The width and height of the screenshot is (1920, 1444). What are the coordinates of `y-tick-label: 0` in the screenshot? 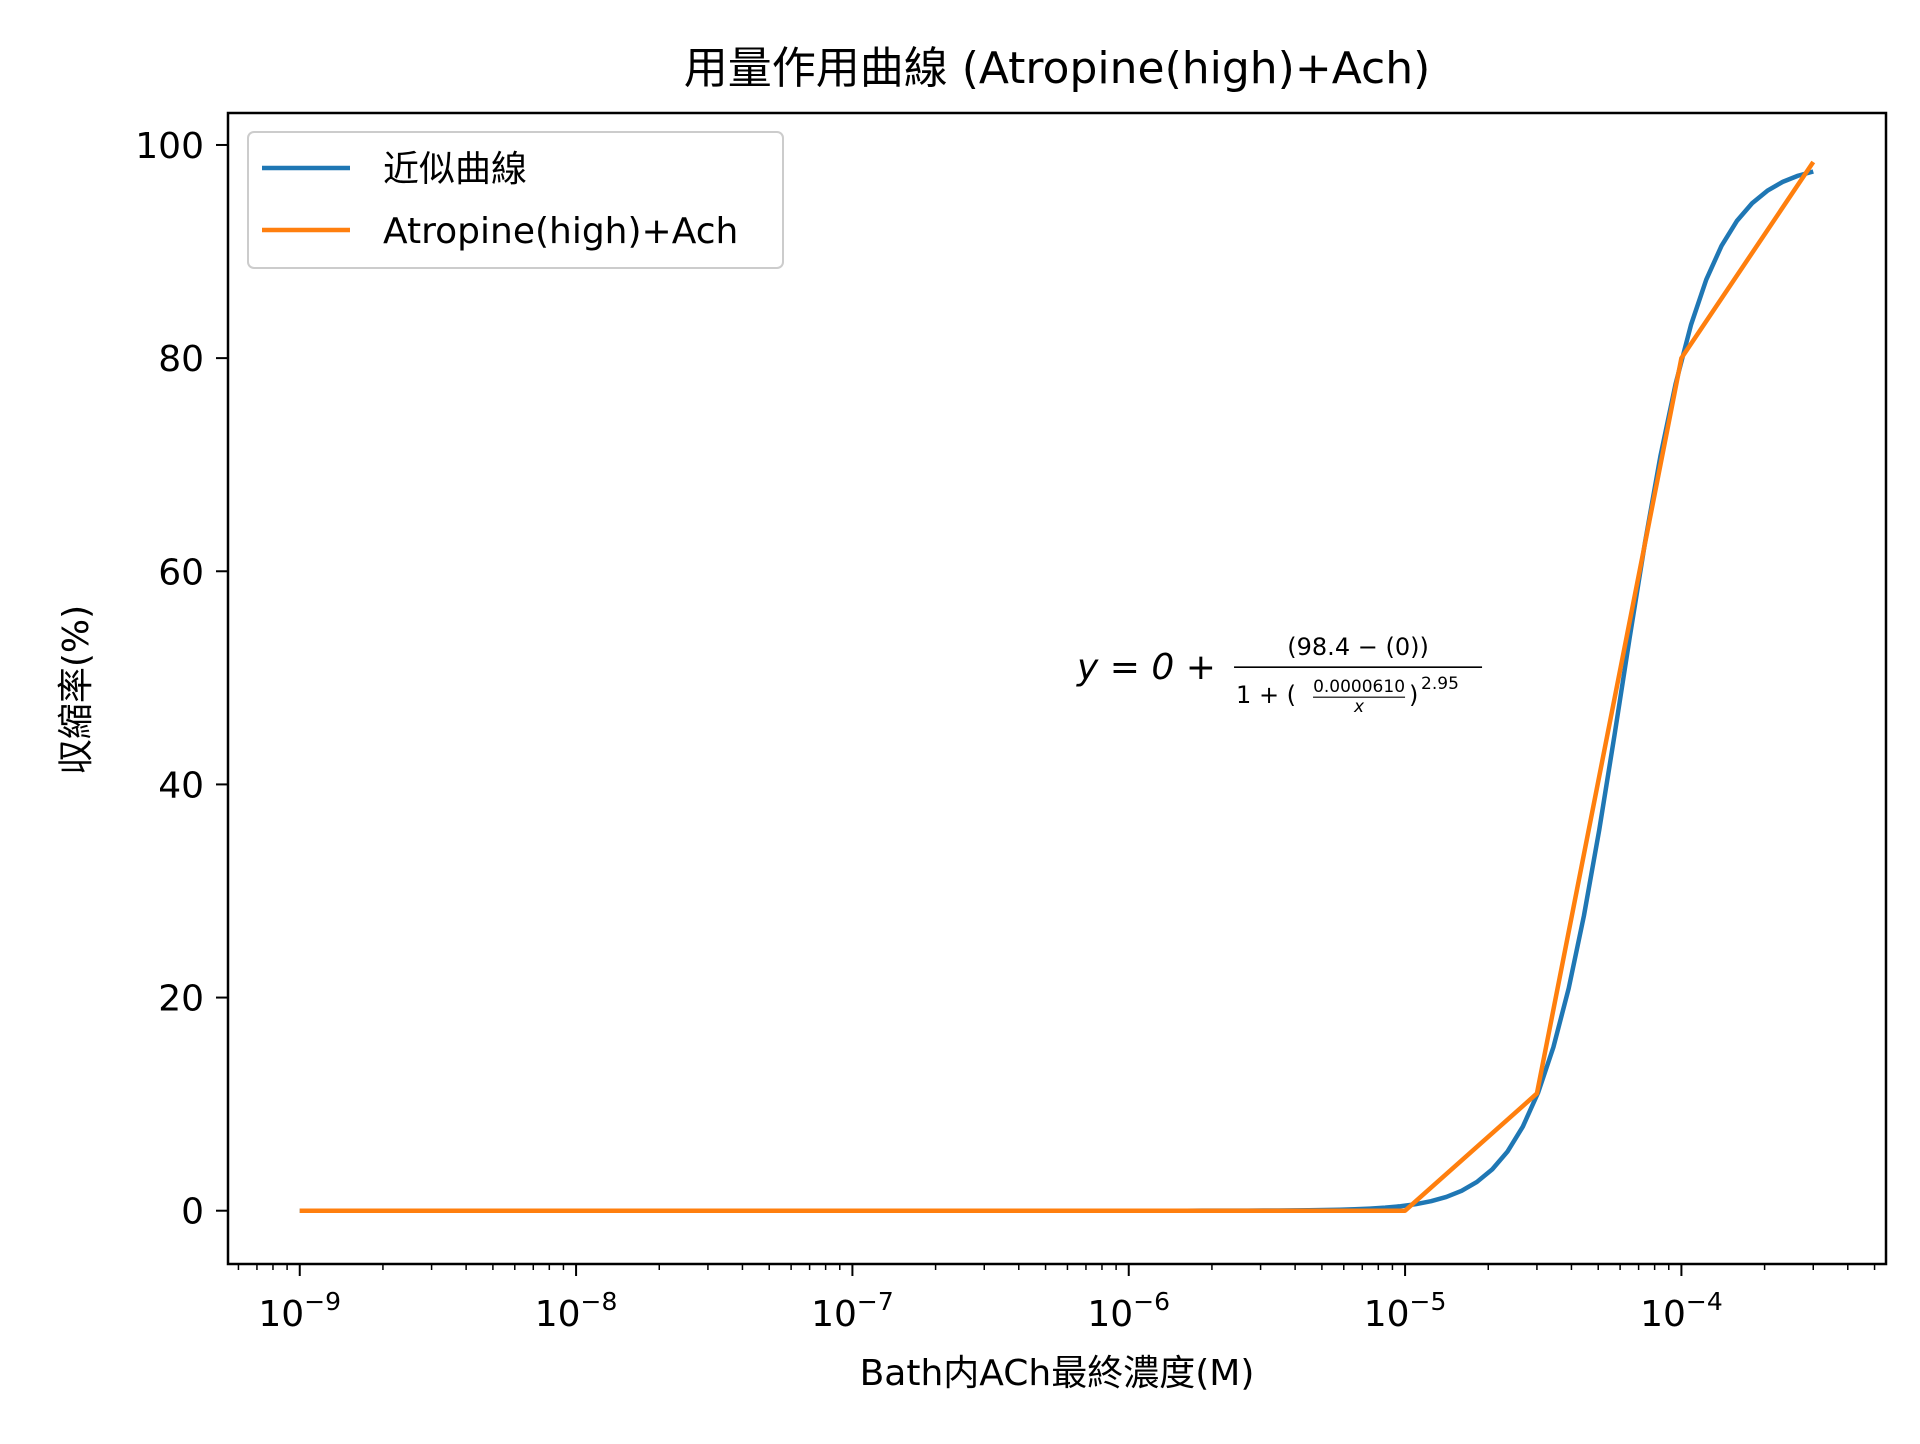 It's located at (192, 1212).